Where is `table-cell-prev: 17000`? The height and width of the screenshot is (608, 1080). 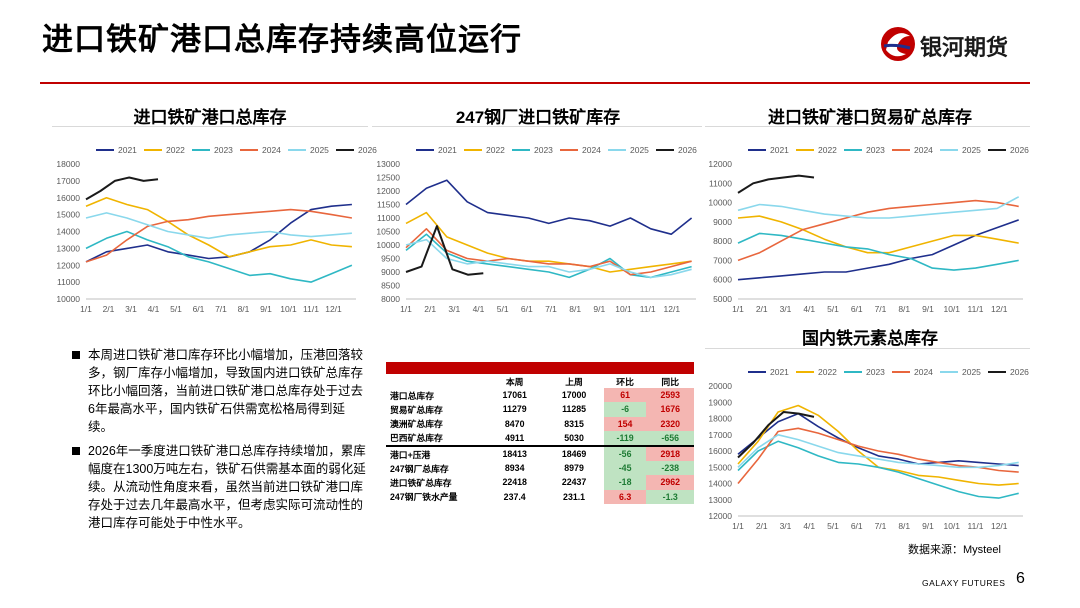 table-cell-prev: 17000 is located at coordinates (574, 395).